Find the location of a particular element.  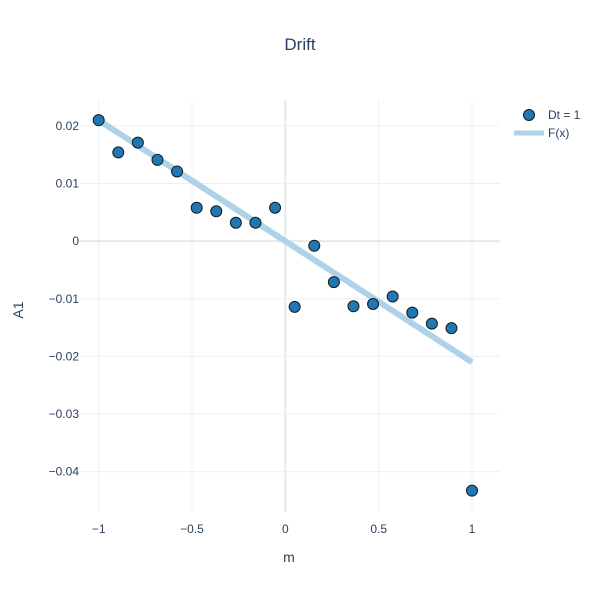

y-tick-label: 0.02 is located at coordinates (68, 126).